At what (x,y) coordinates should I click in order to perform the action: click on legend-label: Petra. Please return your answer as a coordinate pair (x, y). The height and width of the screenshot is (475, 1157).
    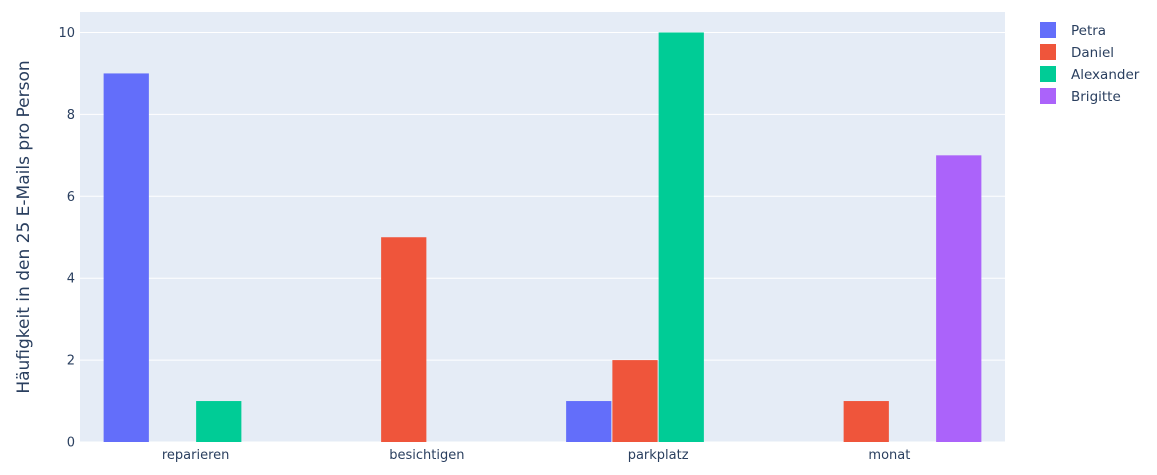
    Looking at the image, I should click on (1088, 31).